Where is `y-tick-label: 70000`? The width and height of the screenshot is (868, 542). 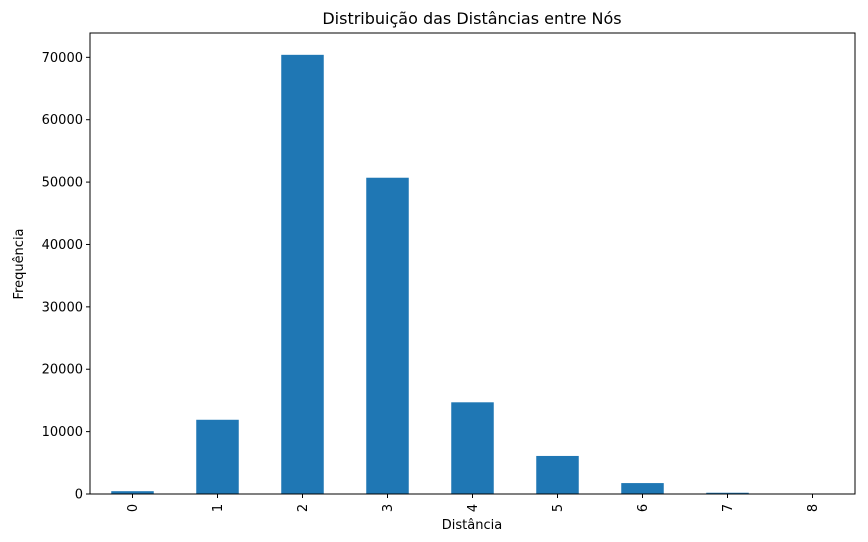 y-tick-label: 70000 is located at coordinates (62, 58).